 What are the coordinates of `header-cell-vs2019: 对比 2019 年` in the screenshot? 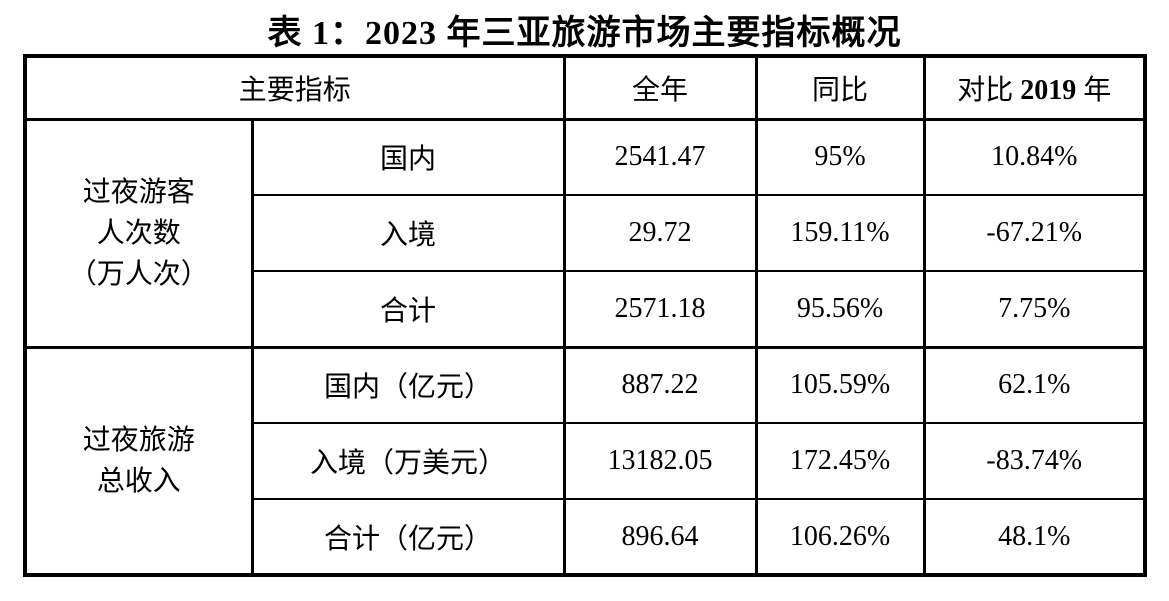 It's located at (1034, 87).